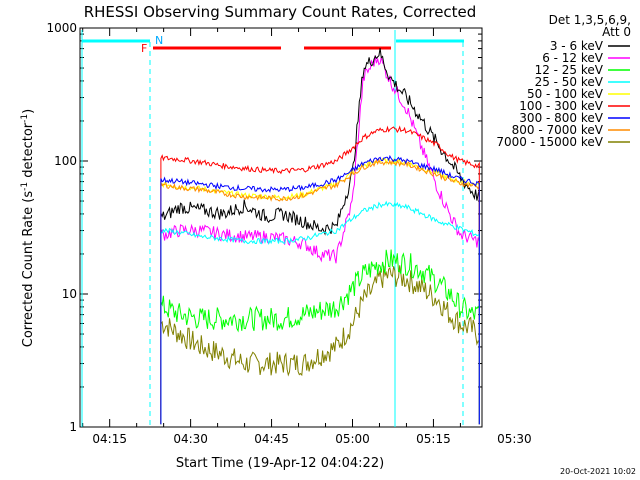 The height and width of the screenshot is (480, 640). Describe the element at coordinates (573, 58) in the screenshot. I see `legend-label: 6 - 12 keV` at that location.